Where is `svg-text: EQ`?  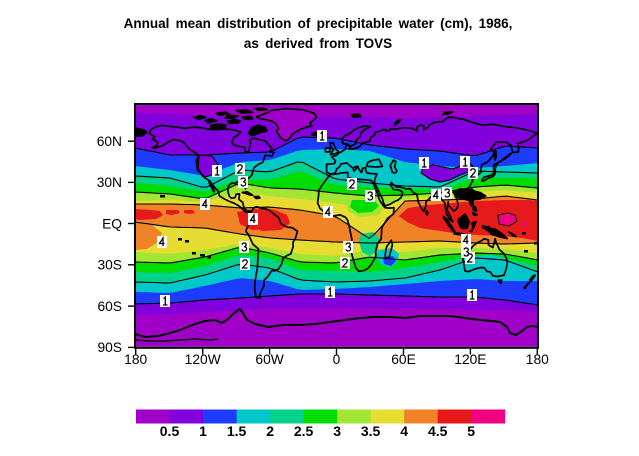
svg-text: EQ is located at coordinates (112, 223).